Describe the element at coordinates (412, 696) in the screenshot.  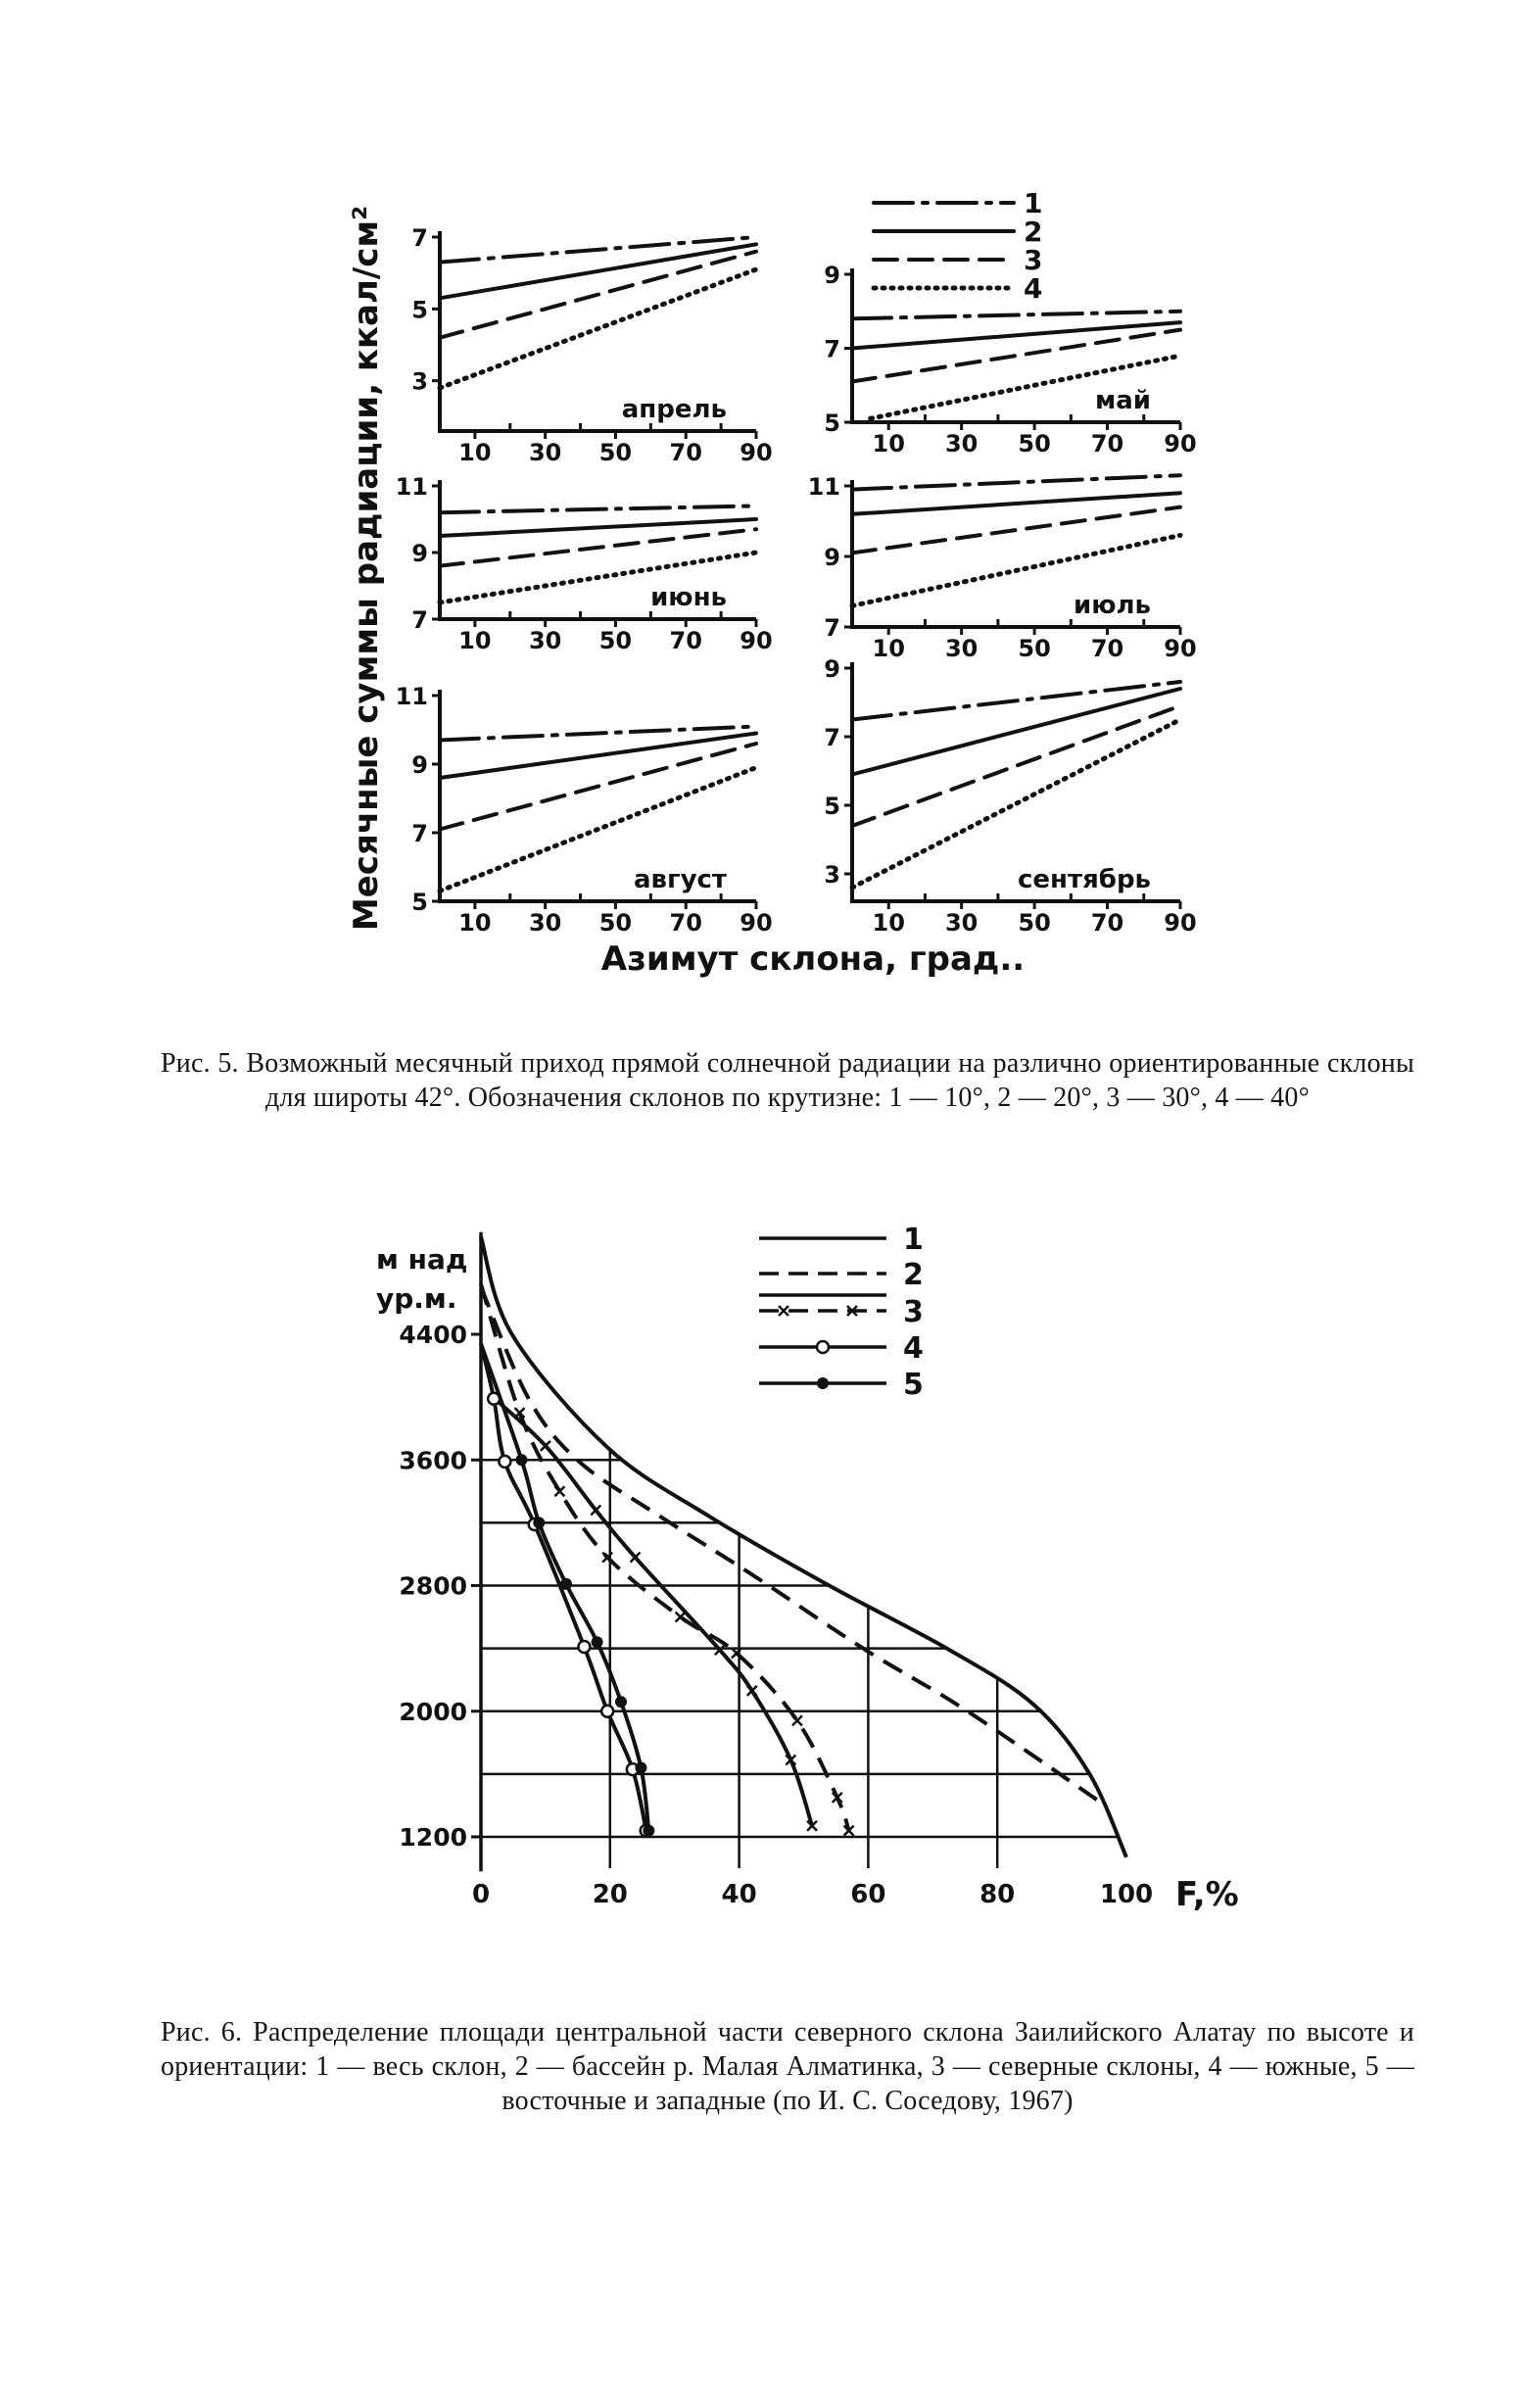
I see `y-tick-label: 11` at that location.